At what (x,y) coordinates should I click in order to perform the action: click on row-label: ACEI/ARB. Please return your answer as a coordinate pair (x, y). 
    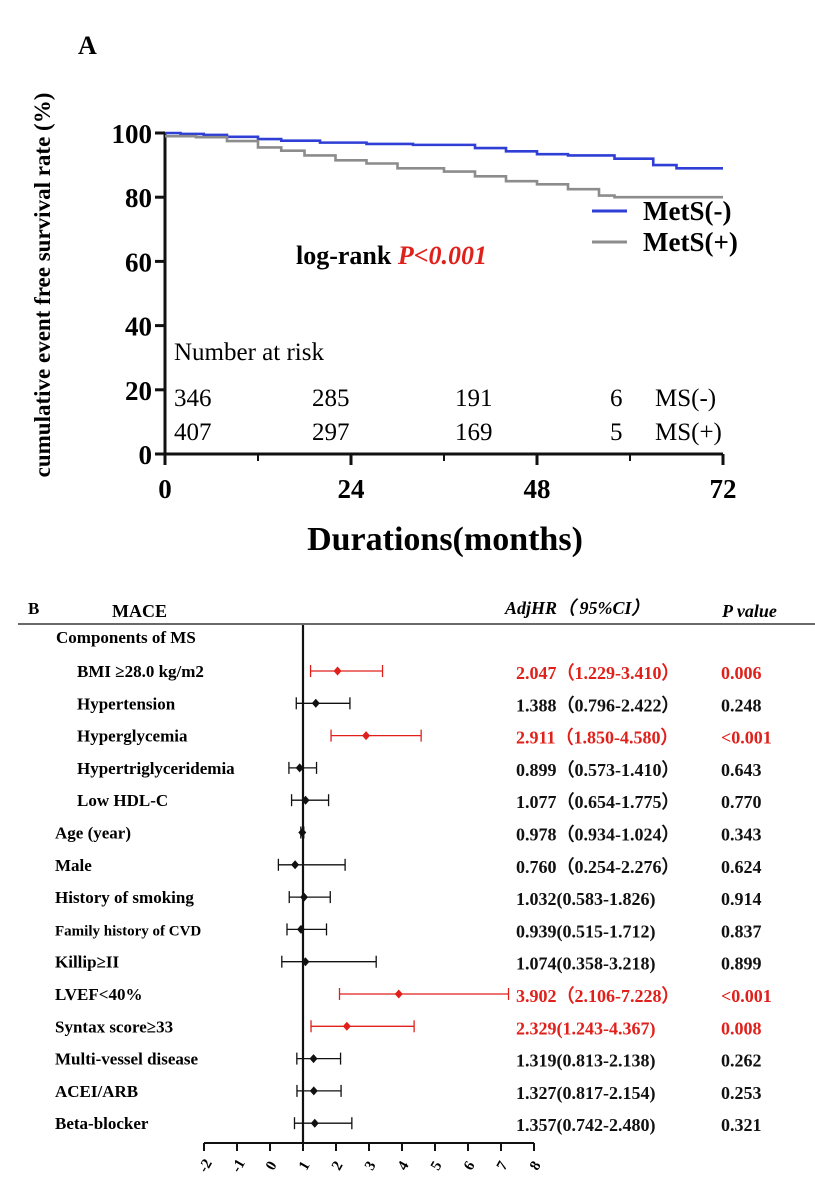
    Looking at the image, I should click on (96, 1091).